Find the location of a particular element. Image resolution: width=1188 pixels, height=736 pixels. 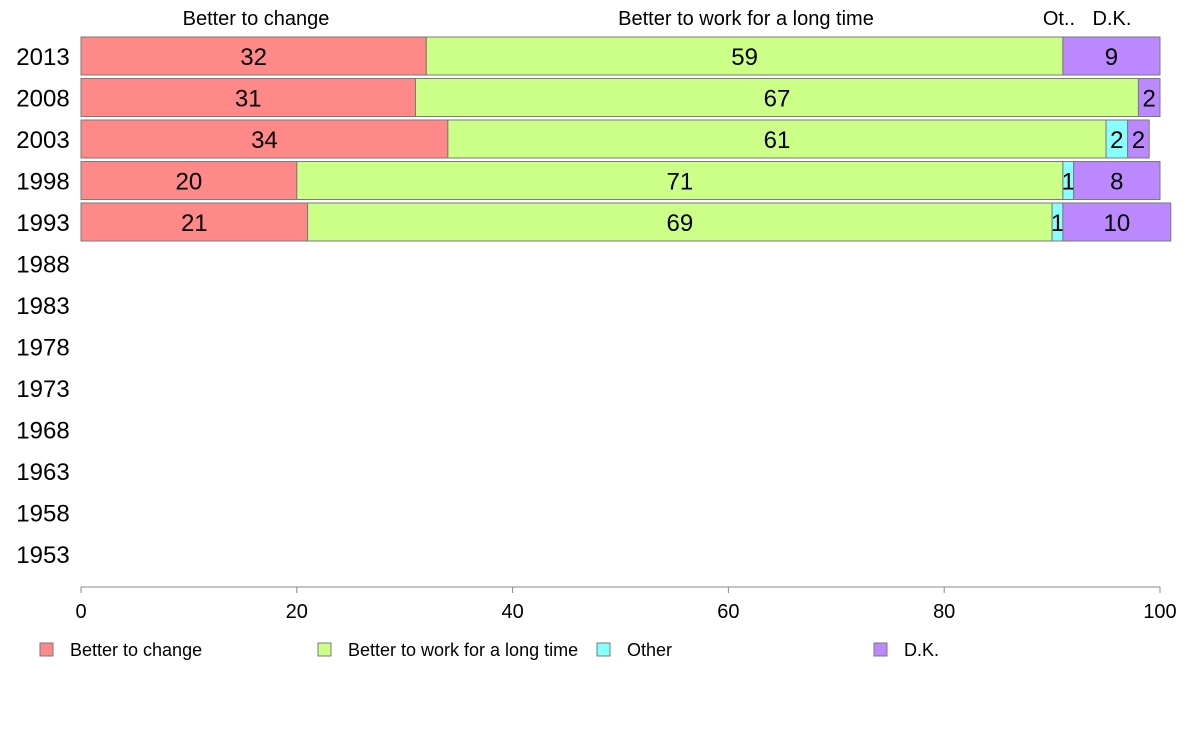

y-label: 1958 is located at coordinates (42, 514).